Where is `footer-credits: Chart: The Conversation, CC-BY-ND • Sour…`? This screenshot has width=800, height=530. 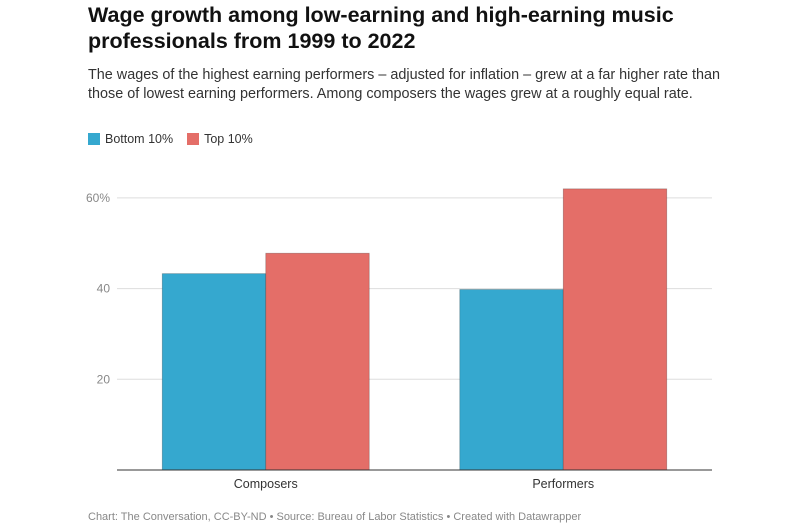 footer-credits: Chart: The Conversation, CC-BY-ND • Sour… is located at coordinates (335, 517).